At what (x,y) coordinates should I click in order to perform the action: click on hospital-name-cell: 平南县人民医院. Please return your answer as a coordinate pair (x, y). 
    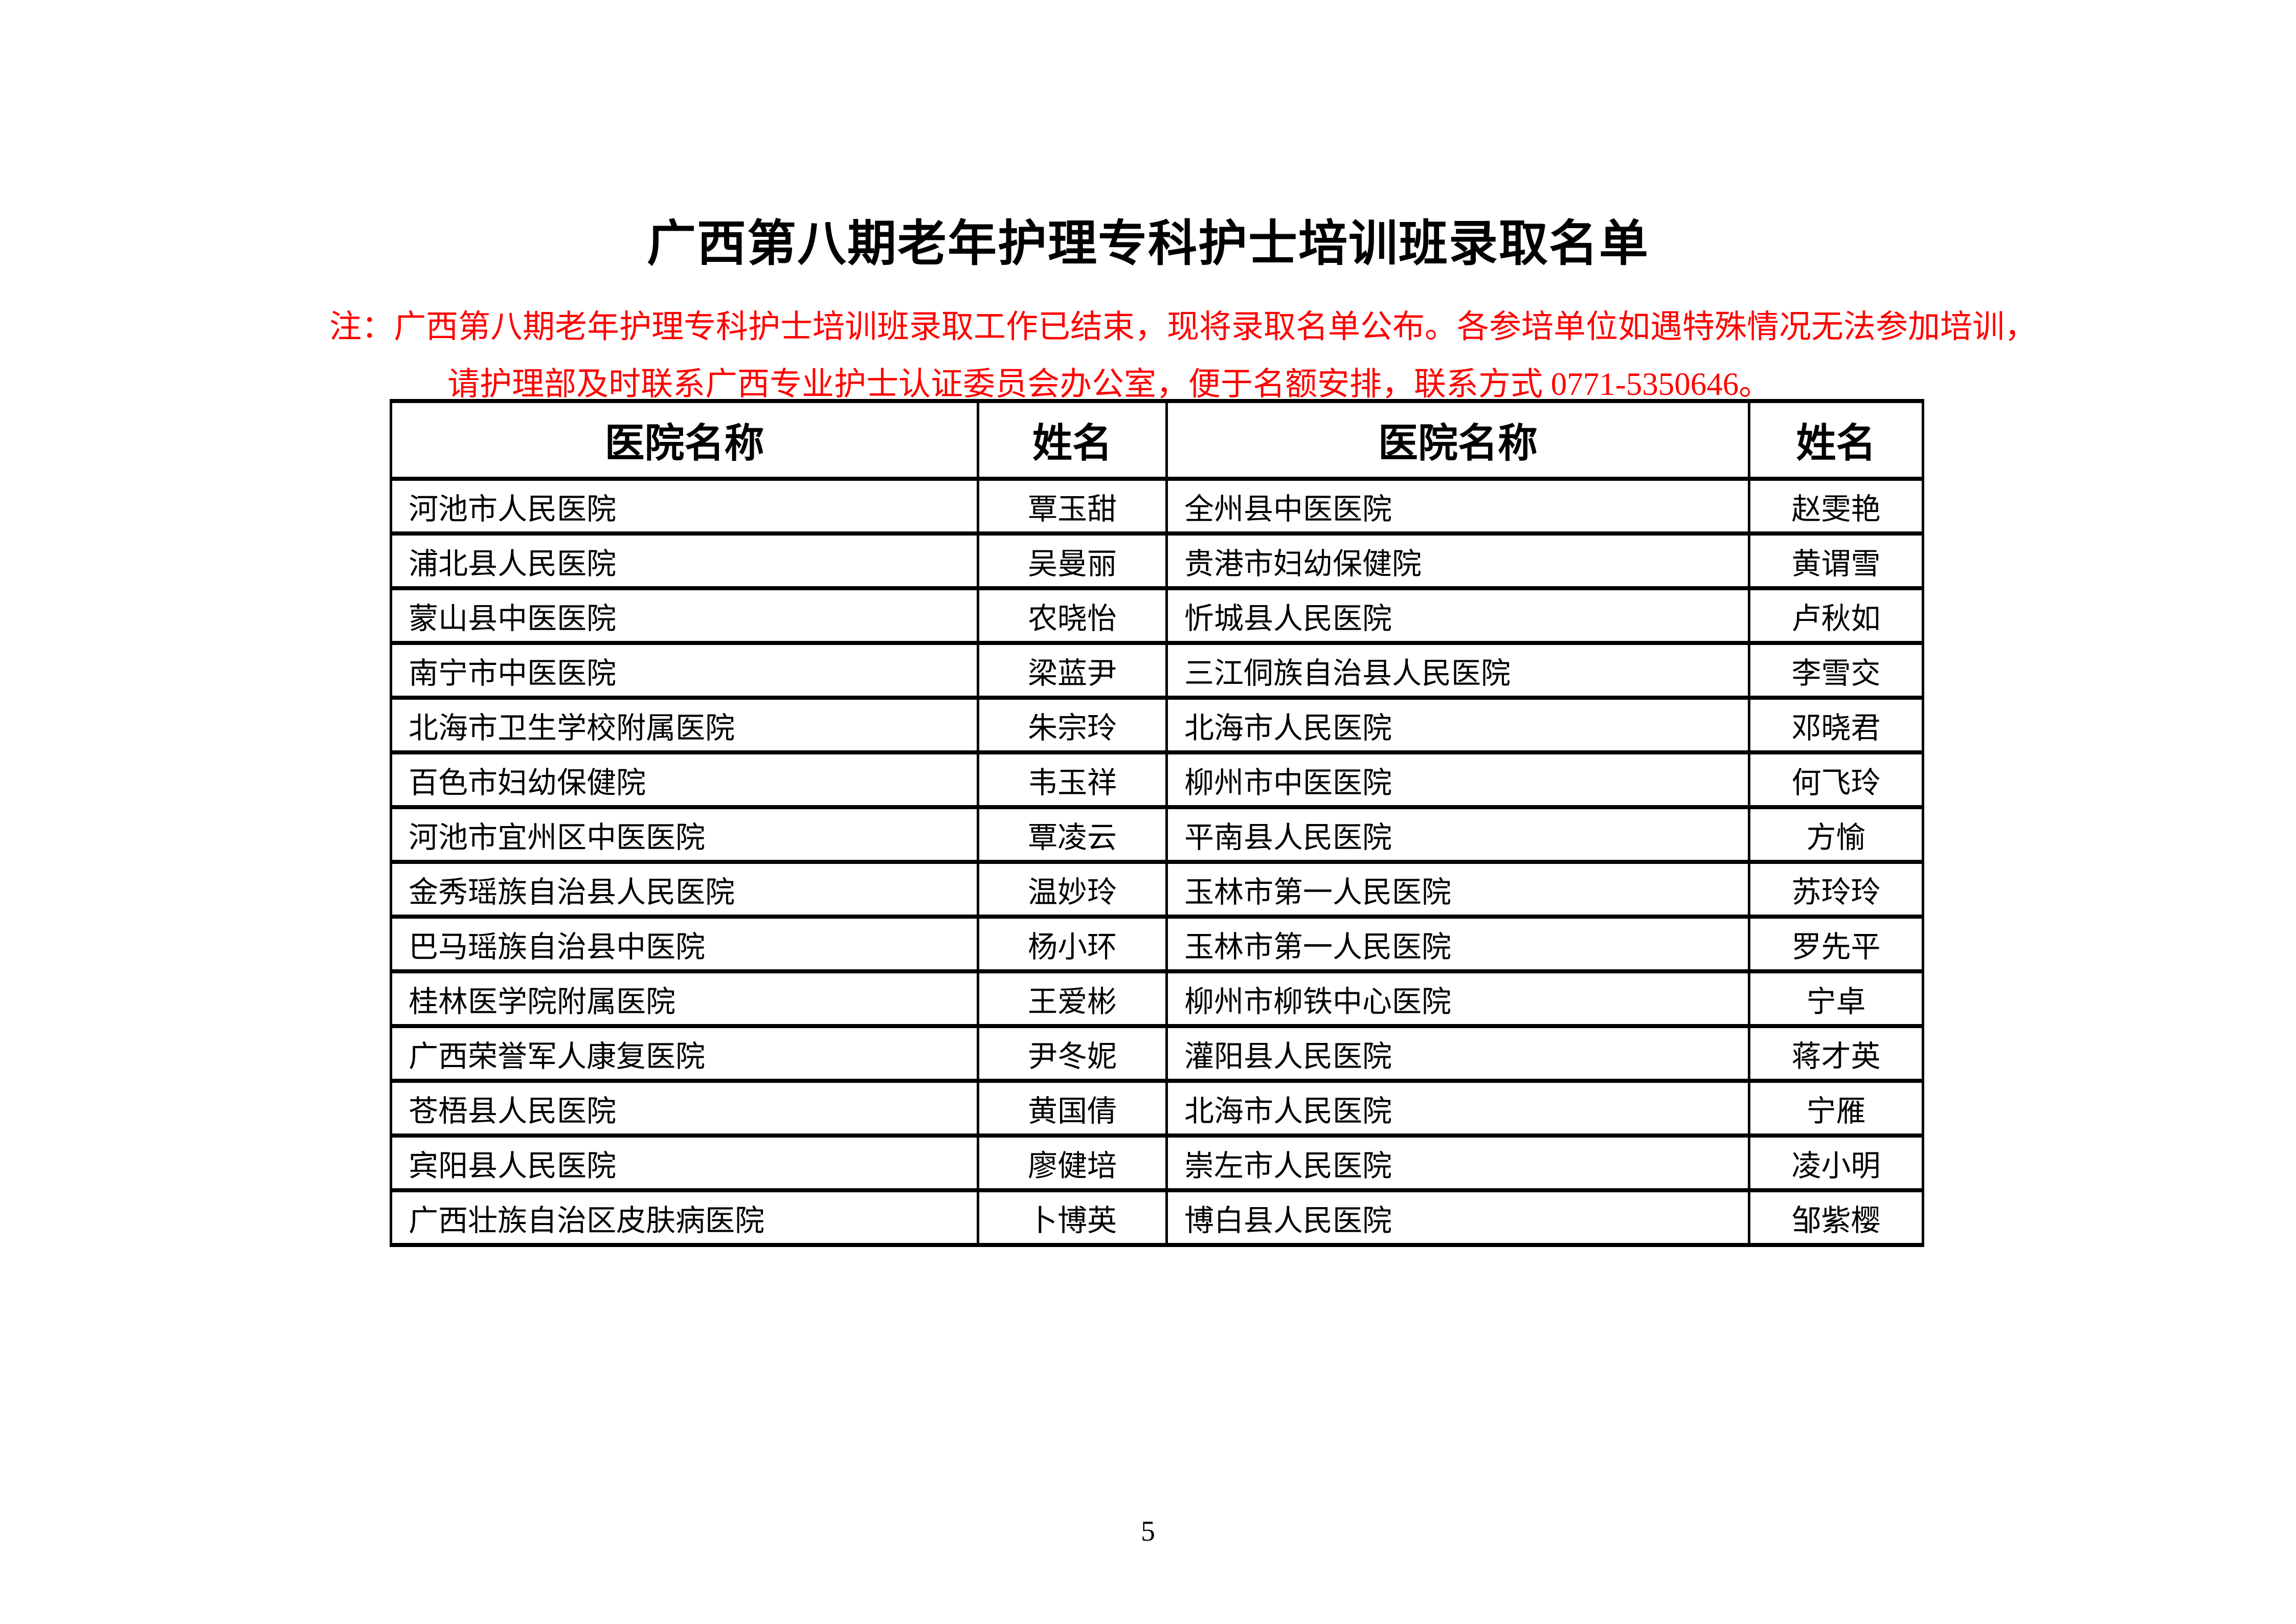
    Looking at the image, I should click on (1458, 835).